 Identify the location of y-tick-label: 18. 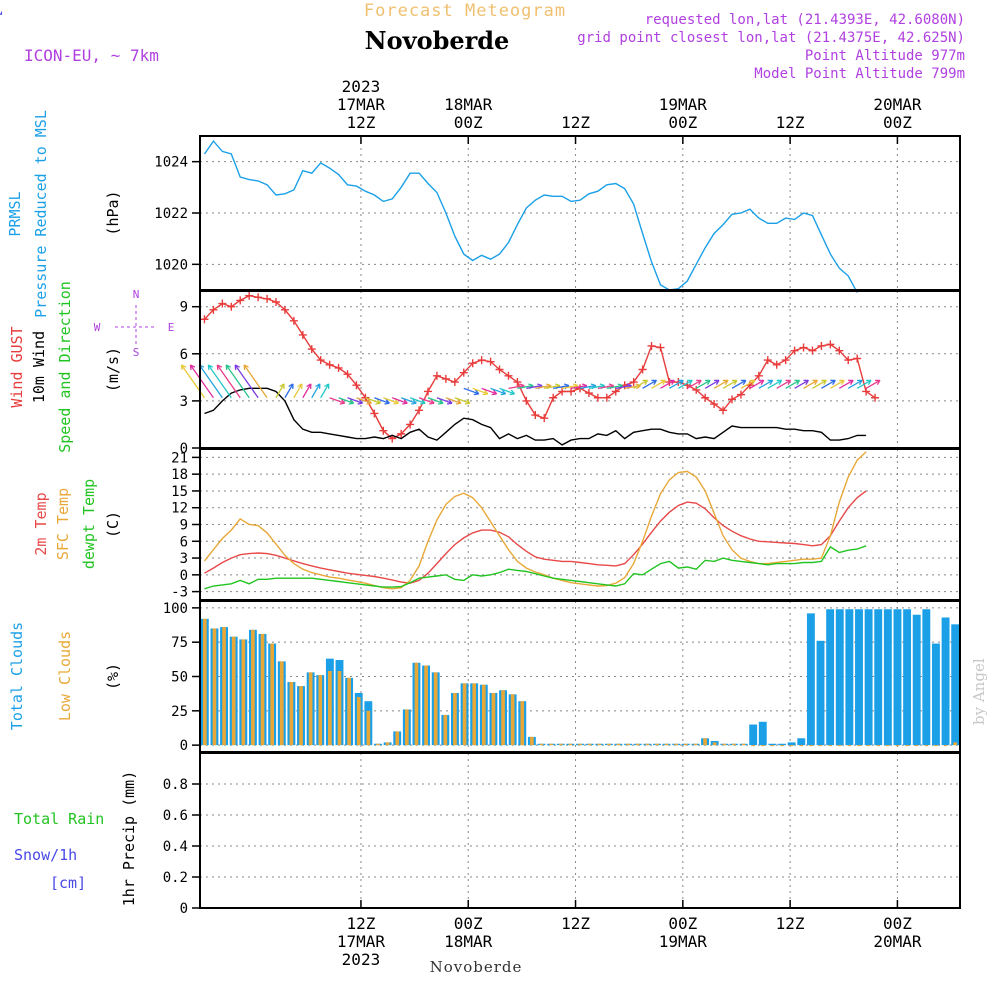
(179, 475).